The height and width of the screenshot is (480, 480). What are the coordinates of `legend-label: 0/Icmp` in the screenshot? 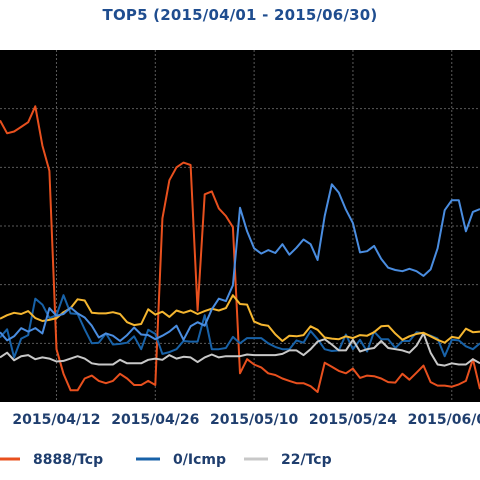 It's located at (199, 460).